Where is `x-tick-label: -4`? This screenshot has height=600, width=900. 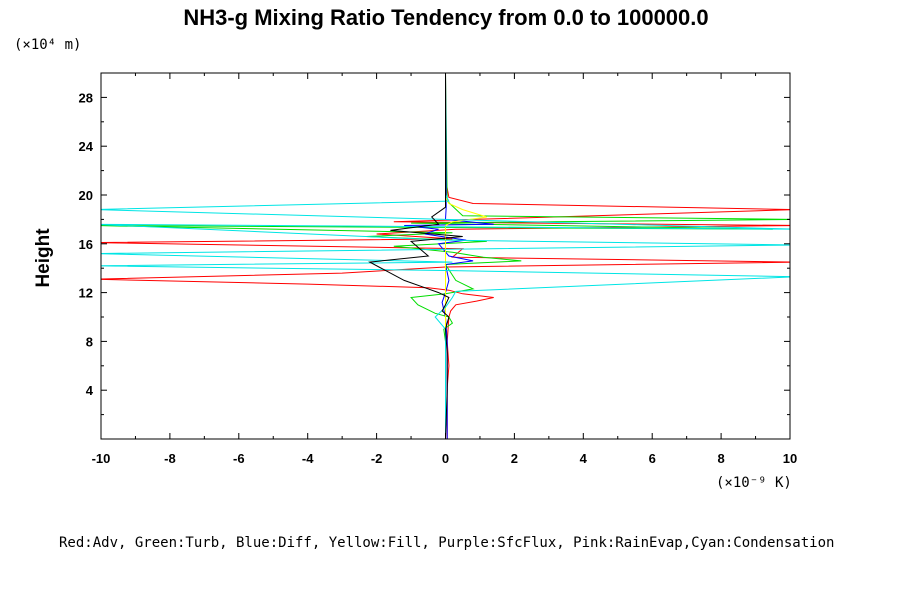
x-tick-label: -4 is located at coordinates (308, 458).